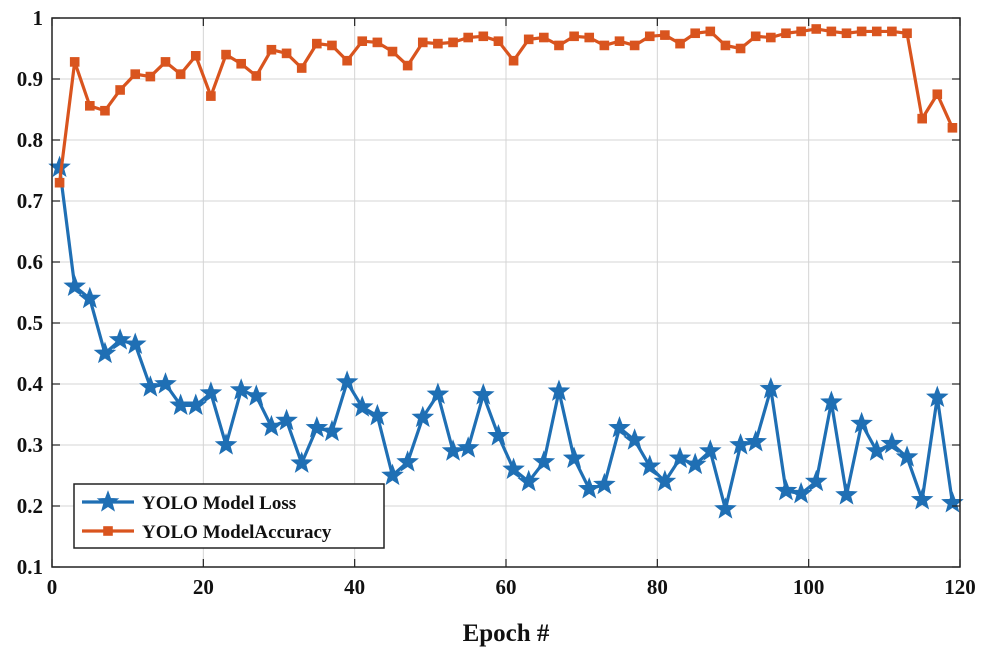 The width and height of the screenshot is (991, 653). I want to click on legend-label: YOLO Model Loss, so click(219, 503).